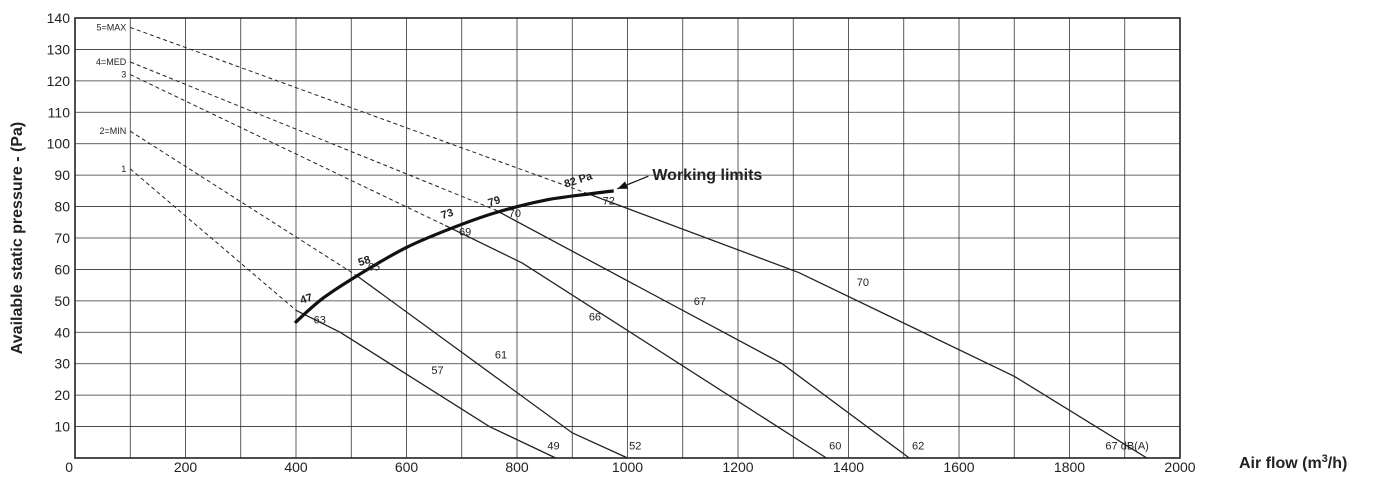  Describe the element at coordinates (62, 269) in the screenshot. I see `y-tick-label: 60` at that location.